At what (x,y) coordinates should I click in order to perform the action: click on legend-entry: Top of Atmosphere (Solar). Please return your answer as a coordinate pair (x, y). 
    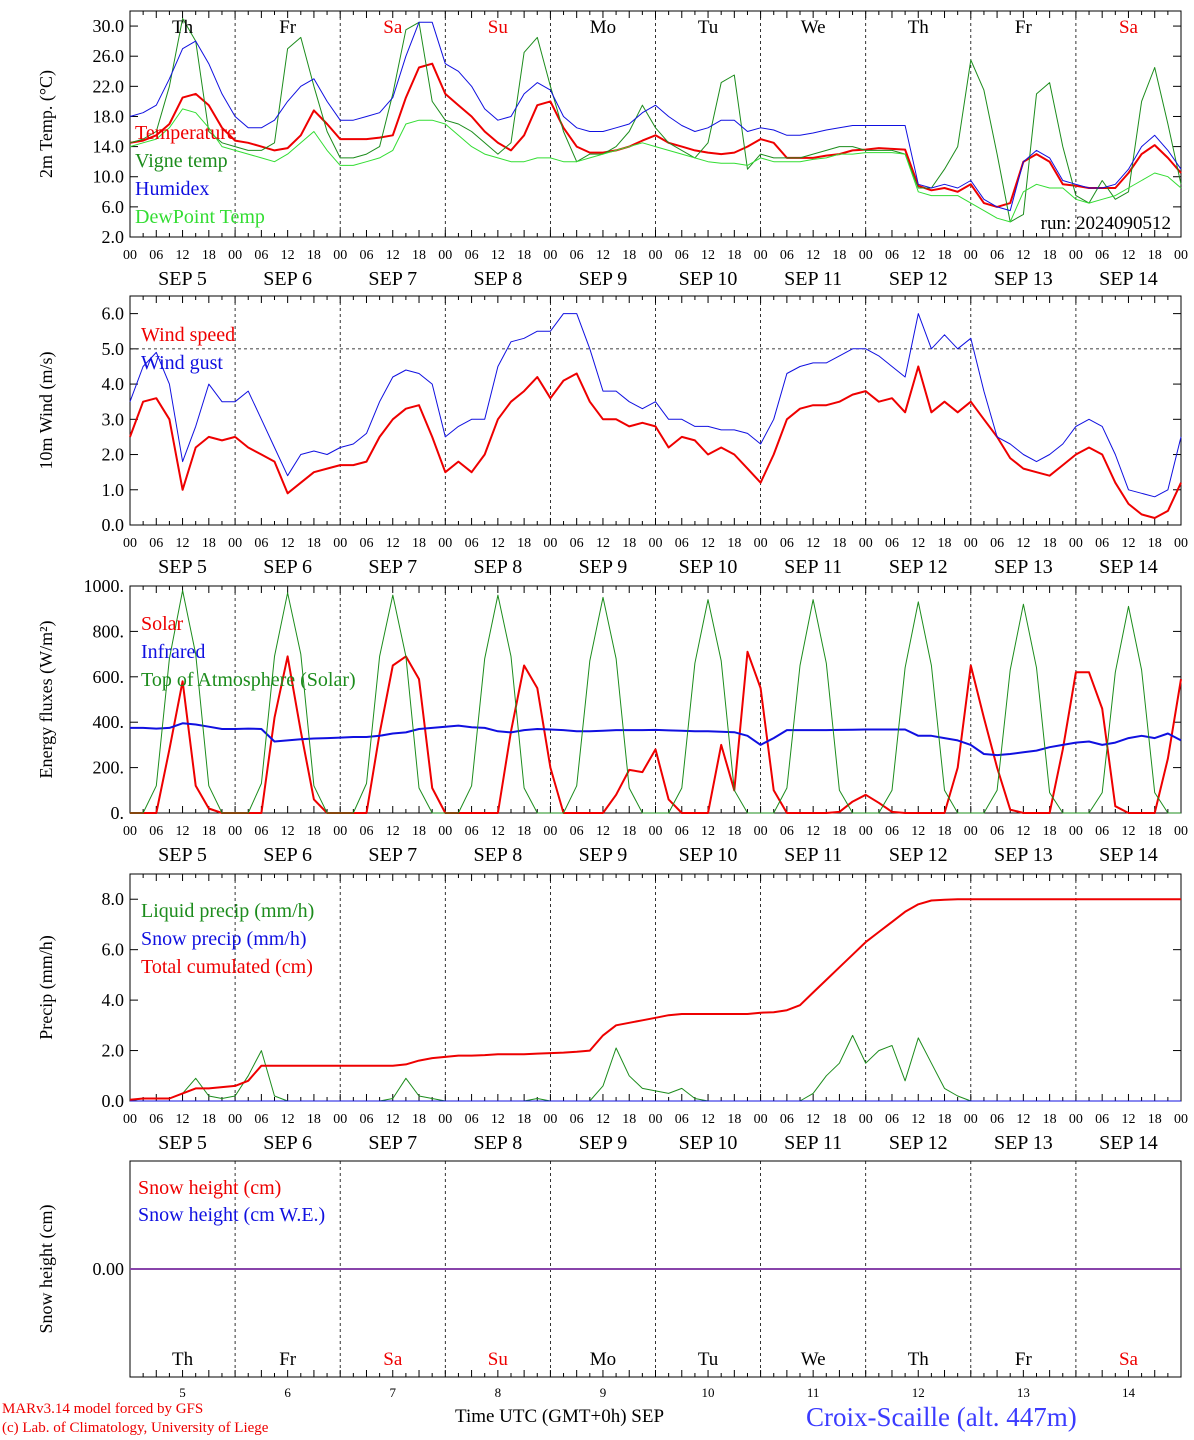
    Looking at the image, I should click on (248, 680).